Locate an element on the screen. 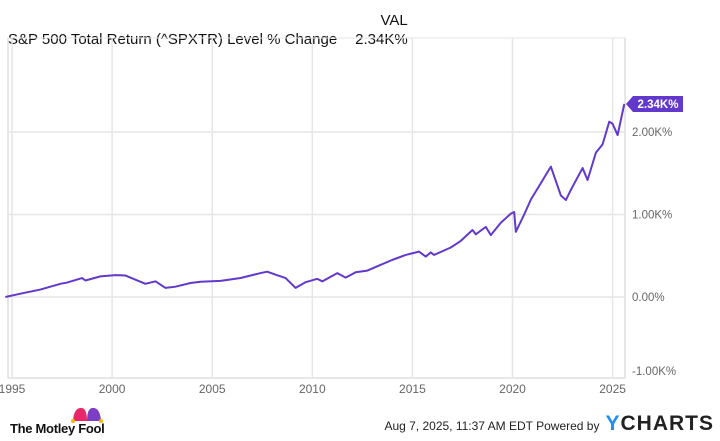  y-tick-label: 1.00K% is located at coordinates (652, 216).